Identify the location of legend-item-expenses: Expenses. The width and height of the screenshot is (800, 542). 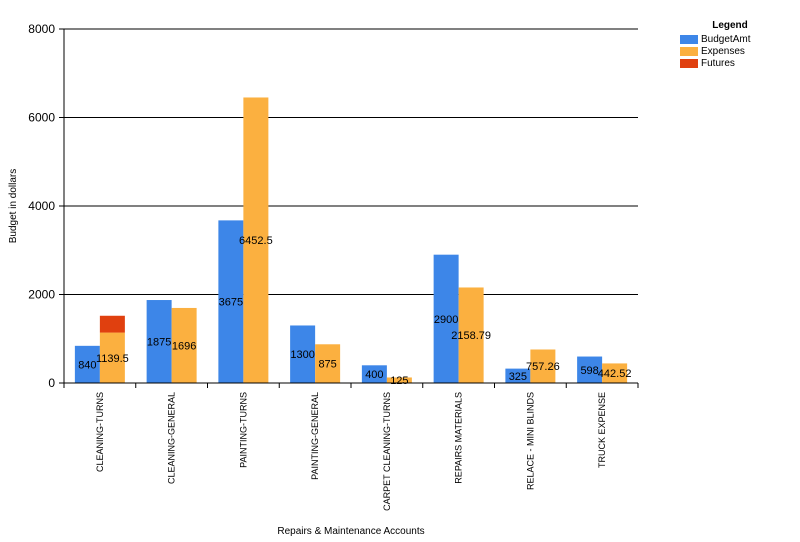
(730, 51).